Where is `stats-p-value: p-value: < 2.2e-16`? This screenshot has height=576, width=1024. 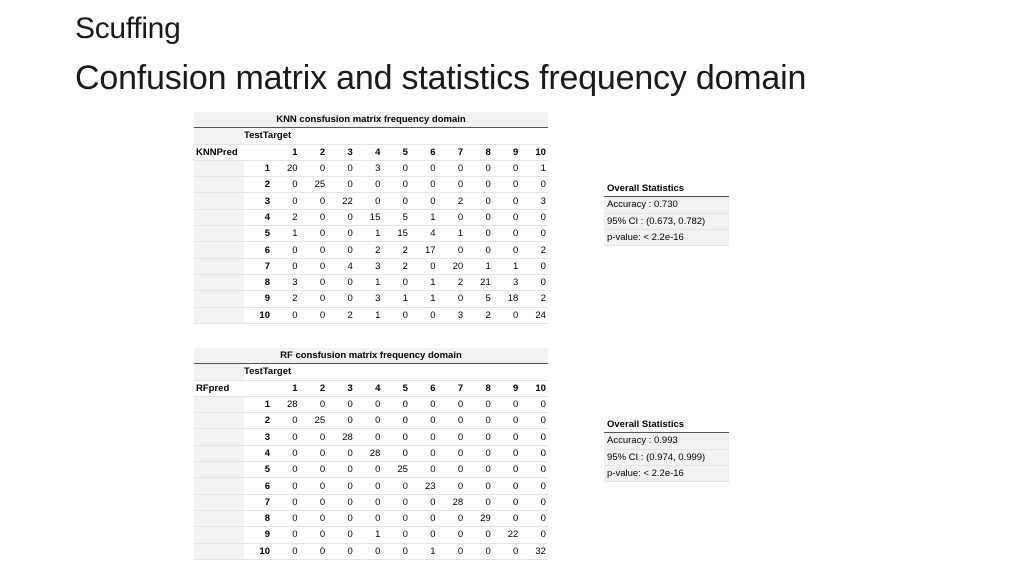
stats-p-value: p-value: < 2.2e-16 is located at coordinates (666, 238).